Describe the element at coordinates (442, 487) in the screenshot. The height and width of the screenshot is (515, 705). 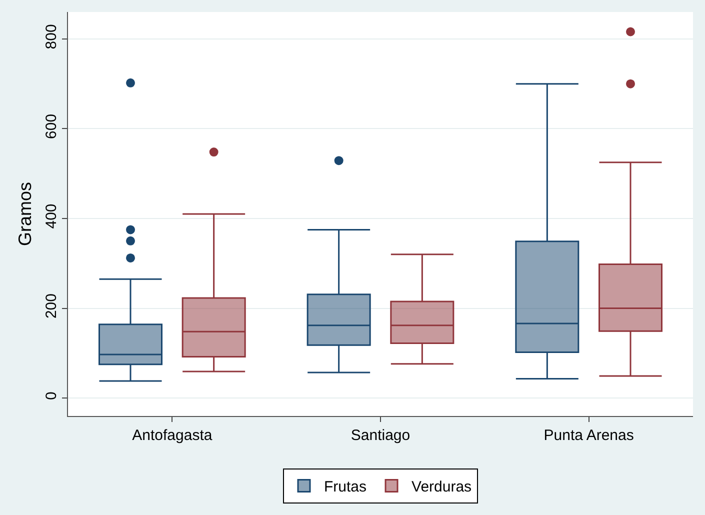
I see `legend-label: Verduras` at that location.